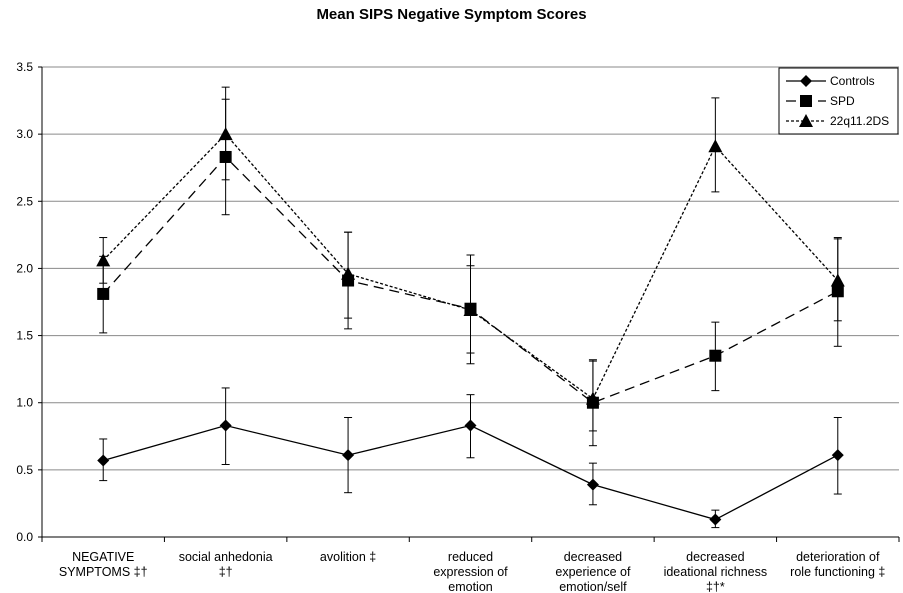 This screenshot has width=903, height=593. I want to click on y-tick-label: 1.0, so click(24, 403).